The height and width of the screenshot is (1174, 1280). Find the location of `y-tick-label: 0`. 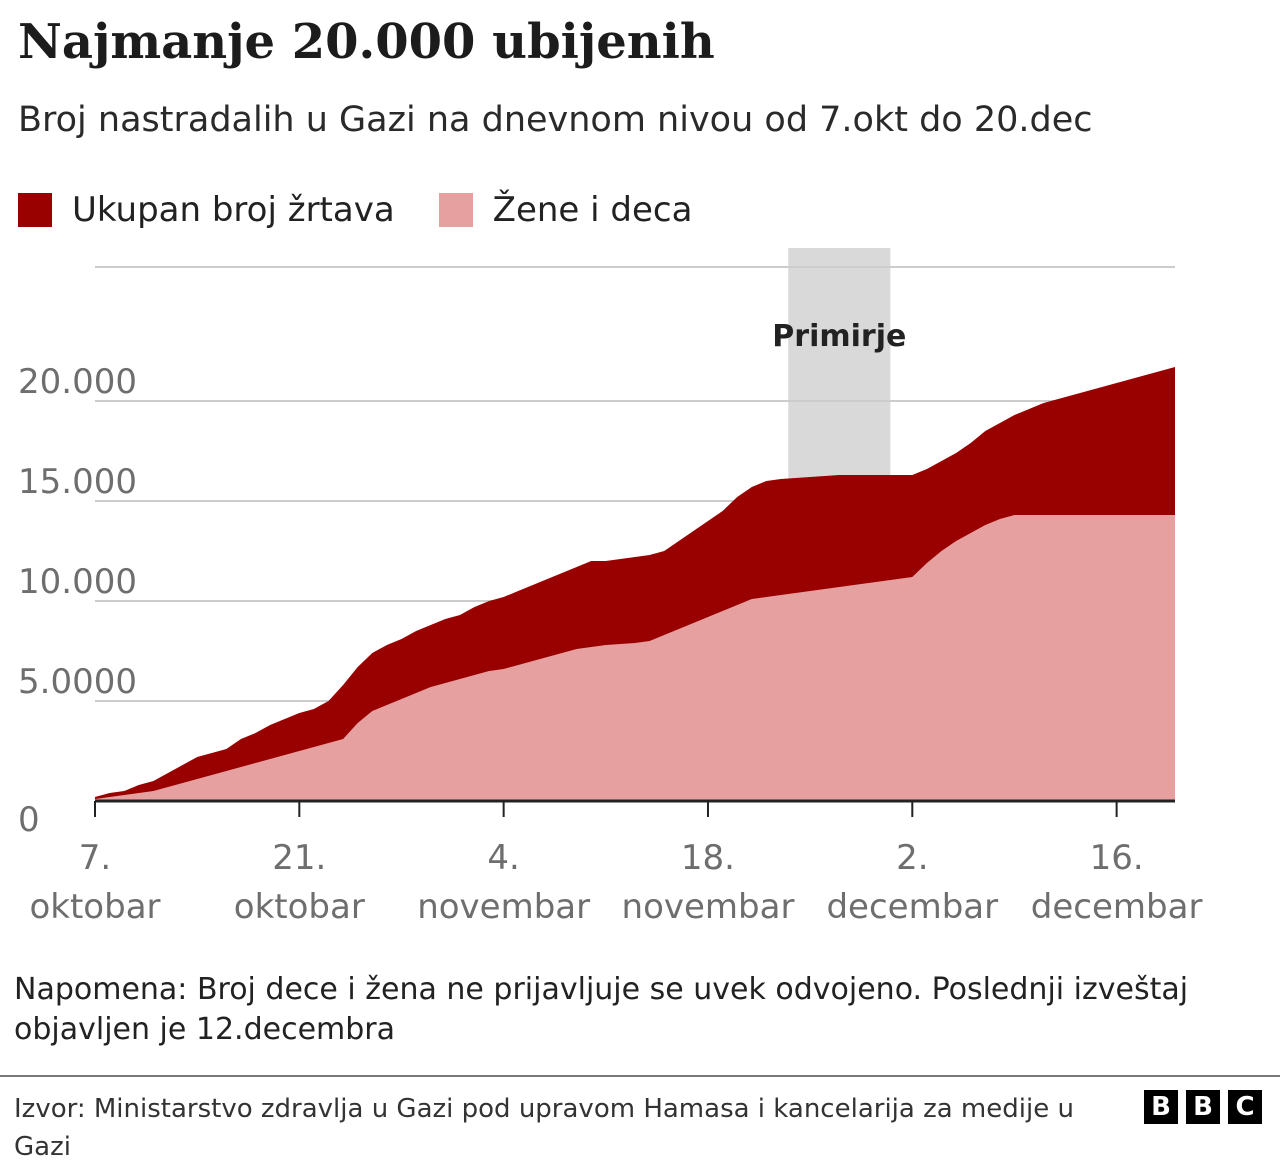

y-tick-label: 0 is located at coordinates (29, 820).